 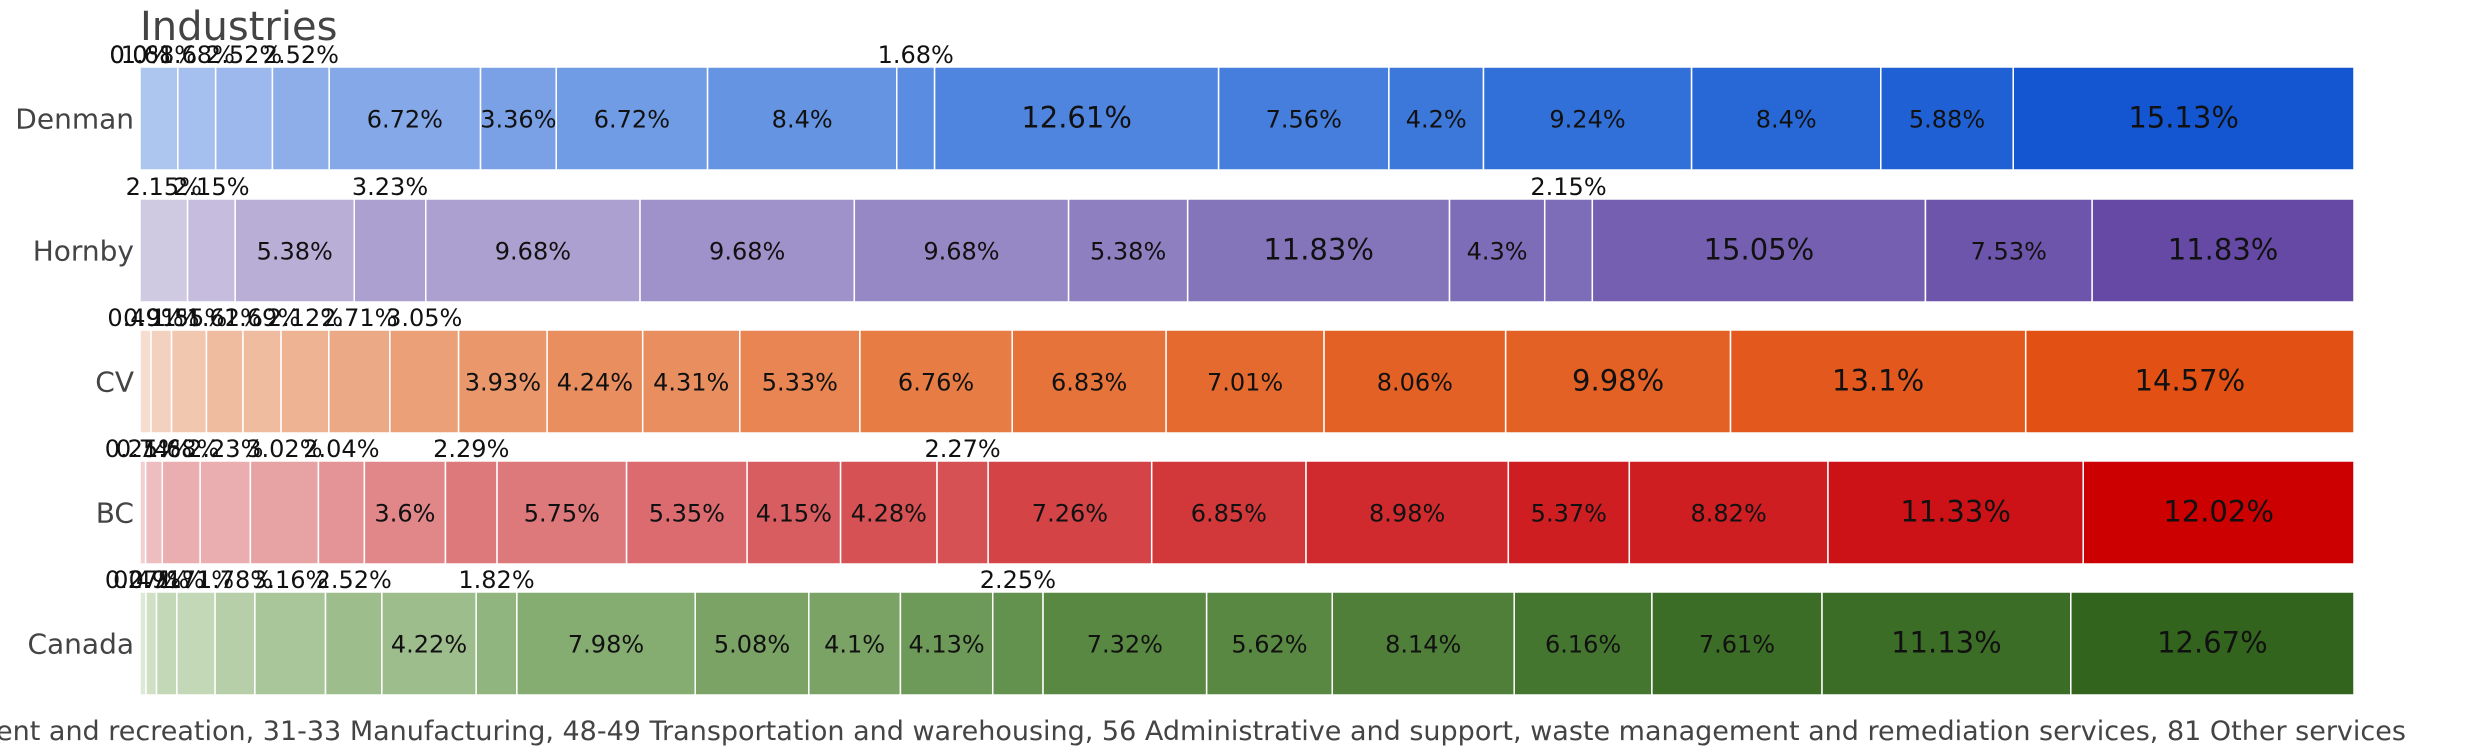 I want to click on segment-label: 13.1%, so click(x=1878, y=381).